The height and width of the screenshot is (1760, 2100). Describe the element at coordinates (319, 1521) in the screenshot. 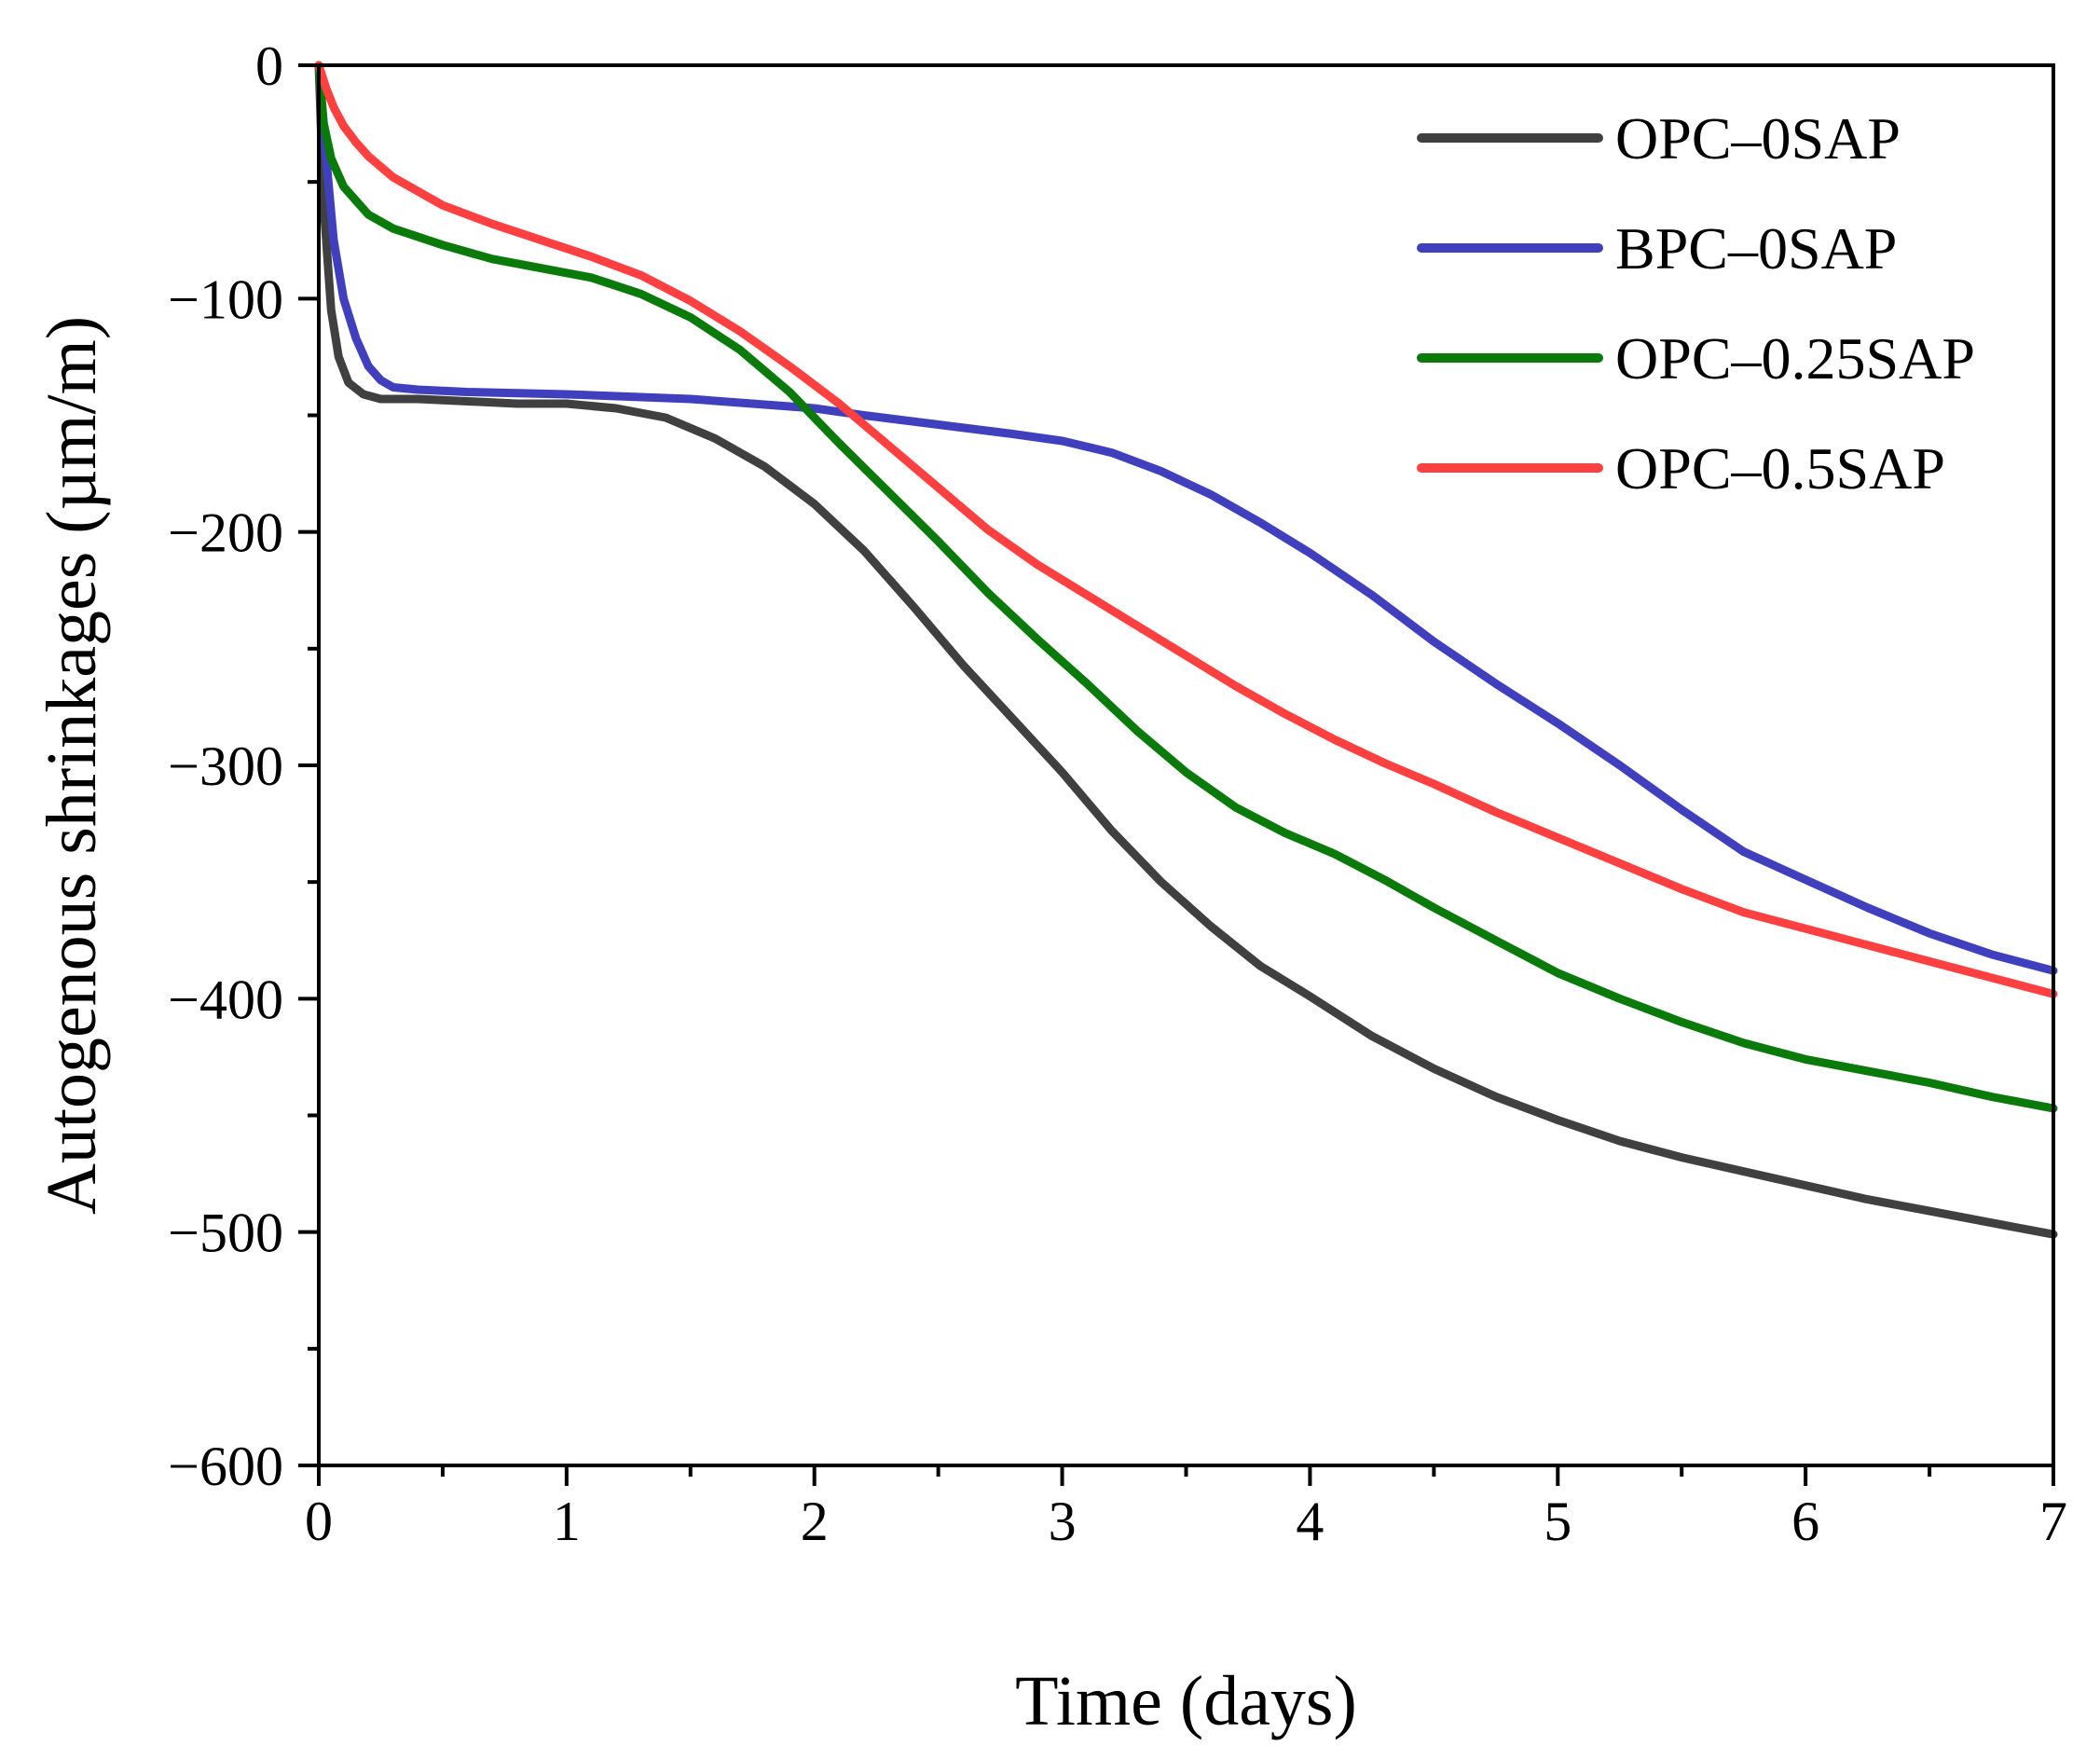

I see `x-tick-label: 0` at that location.